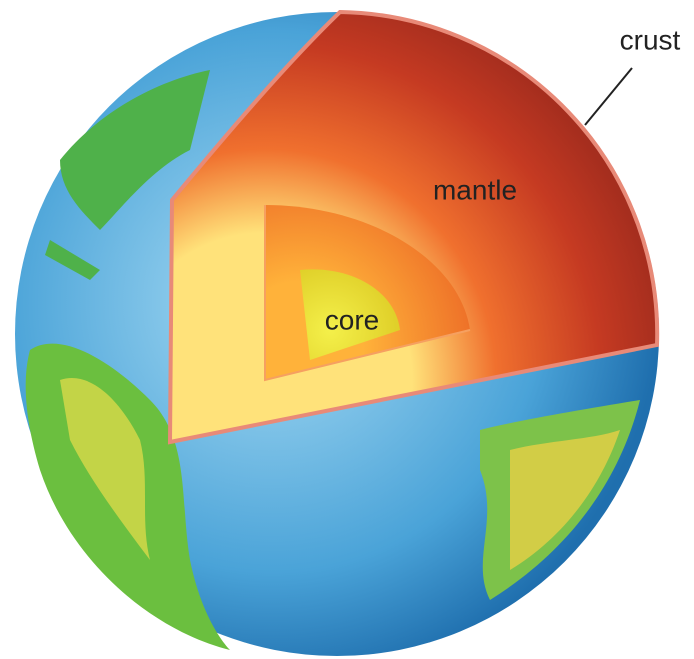 The width and height of the screenshot is (694, 659). Describe the element at coordinates (352, 319) in the screenshot. I see `core-label: core` at that location.